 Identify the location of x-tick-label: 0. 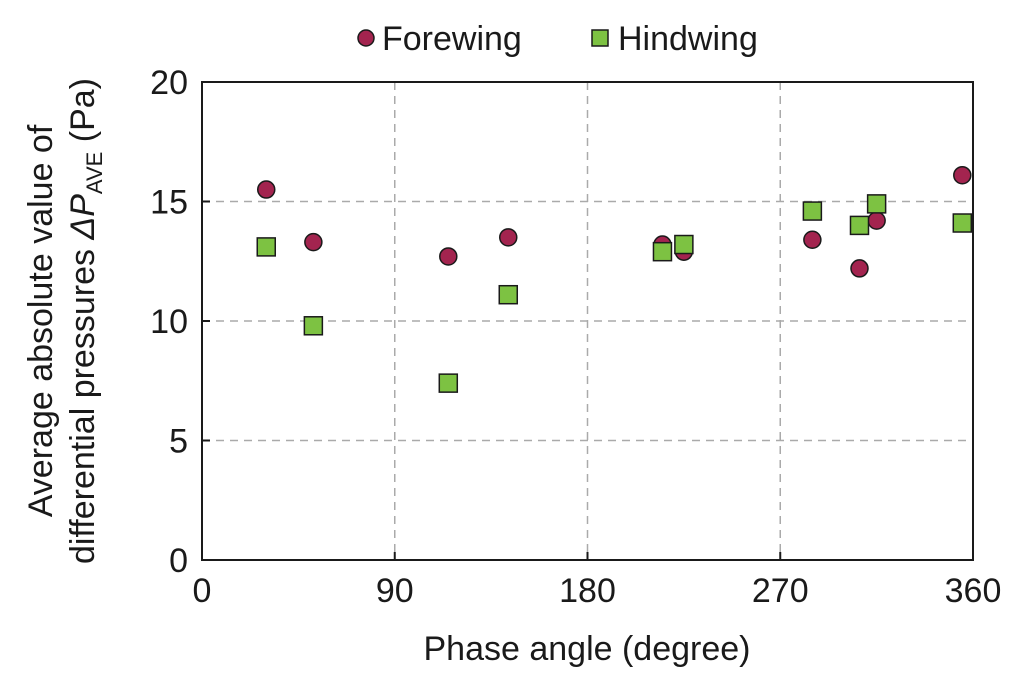
(202, 591).